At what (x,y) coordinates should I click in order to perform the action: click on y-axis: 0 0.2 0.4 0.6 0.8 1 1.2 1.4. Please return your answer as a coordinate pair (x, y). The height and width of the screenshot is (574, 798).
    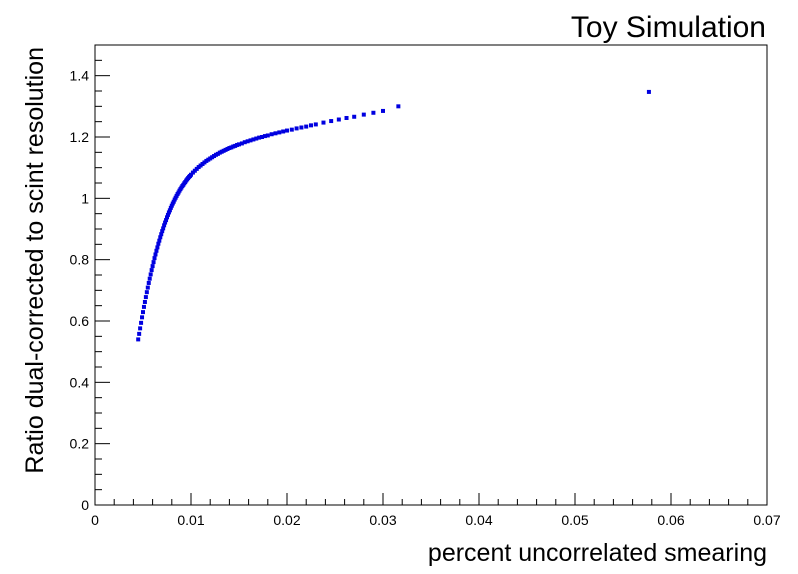
    Looking at the image, I should click on (90, 278).